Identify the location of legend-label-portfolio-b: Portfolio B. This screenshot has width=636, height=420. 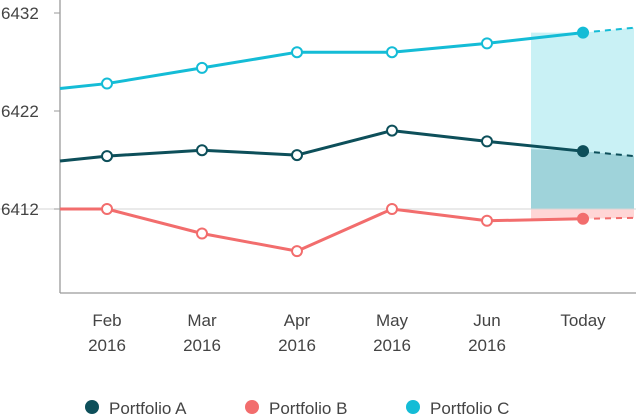
(308, 408).